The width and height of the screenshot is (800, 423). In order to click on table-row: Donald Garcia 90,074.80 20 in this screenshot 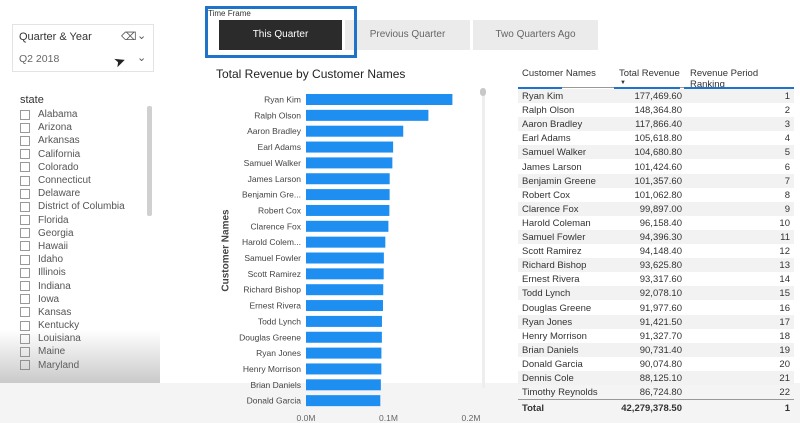, I will do `click(656, 364)`.